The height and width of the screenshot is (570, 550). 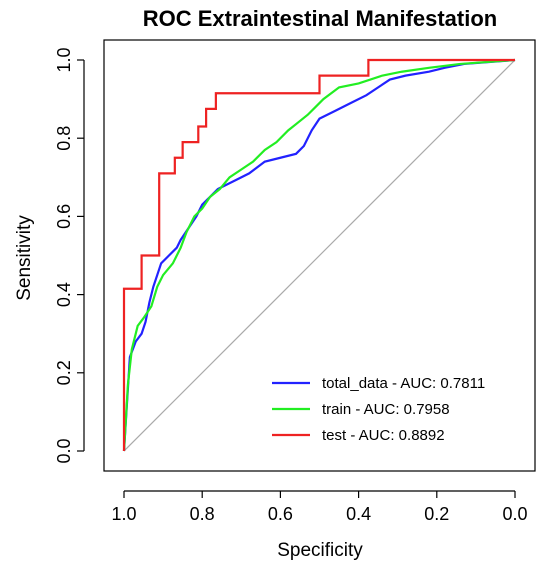 I want to click on y-axis-label: Sensitivity, so click(x=24, y=258).